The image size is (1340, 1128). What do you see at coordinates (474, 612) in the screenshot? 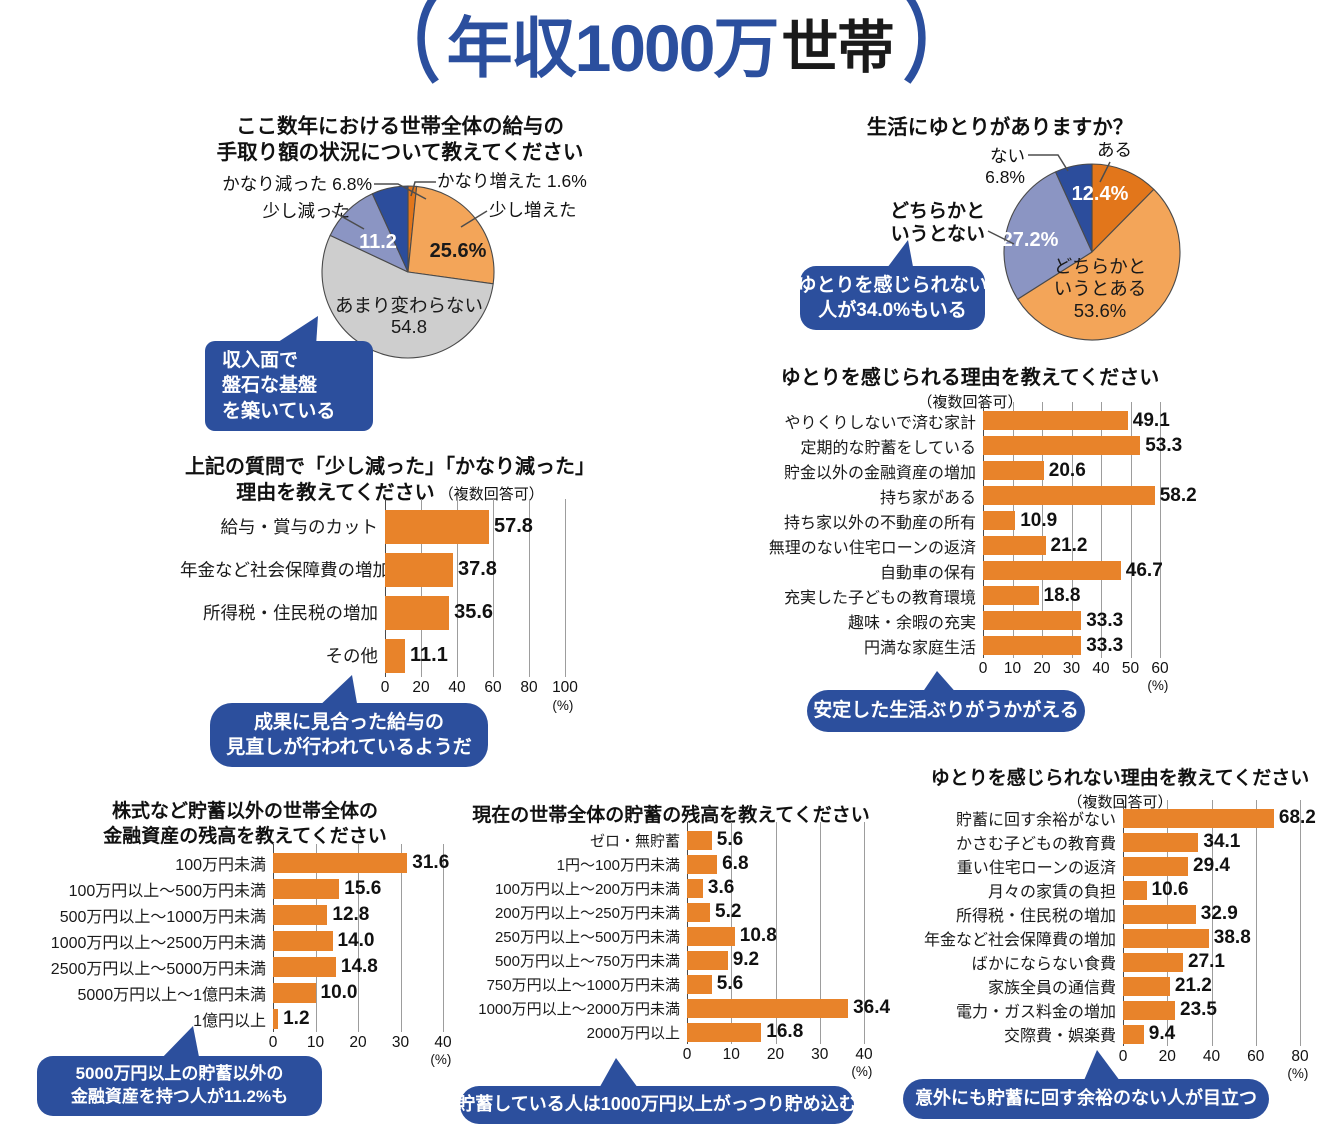
I see `bar-value: 35.6` at bounding box center [474, 612].